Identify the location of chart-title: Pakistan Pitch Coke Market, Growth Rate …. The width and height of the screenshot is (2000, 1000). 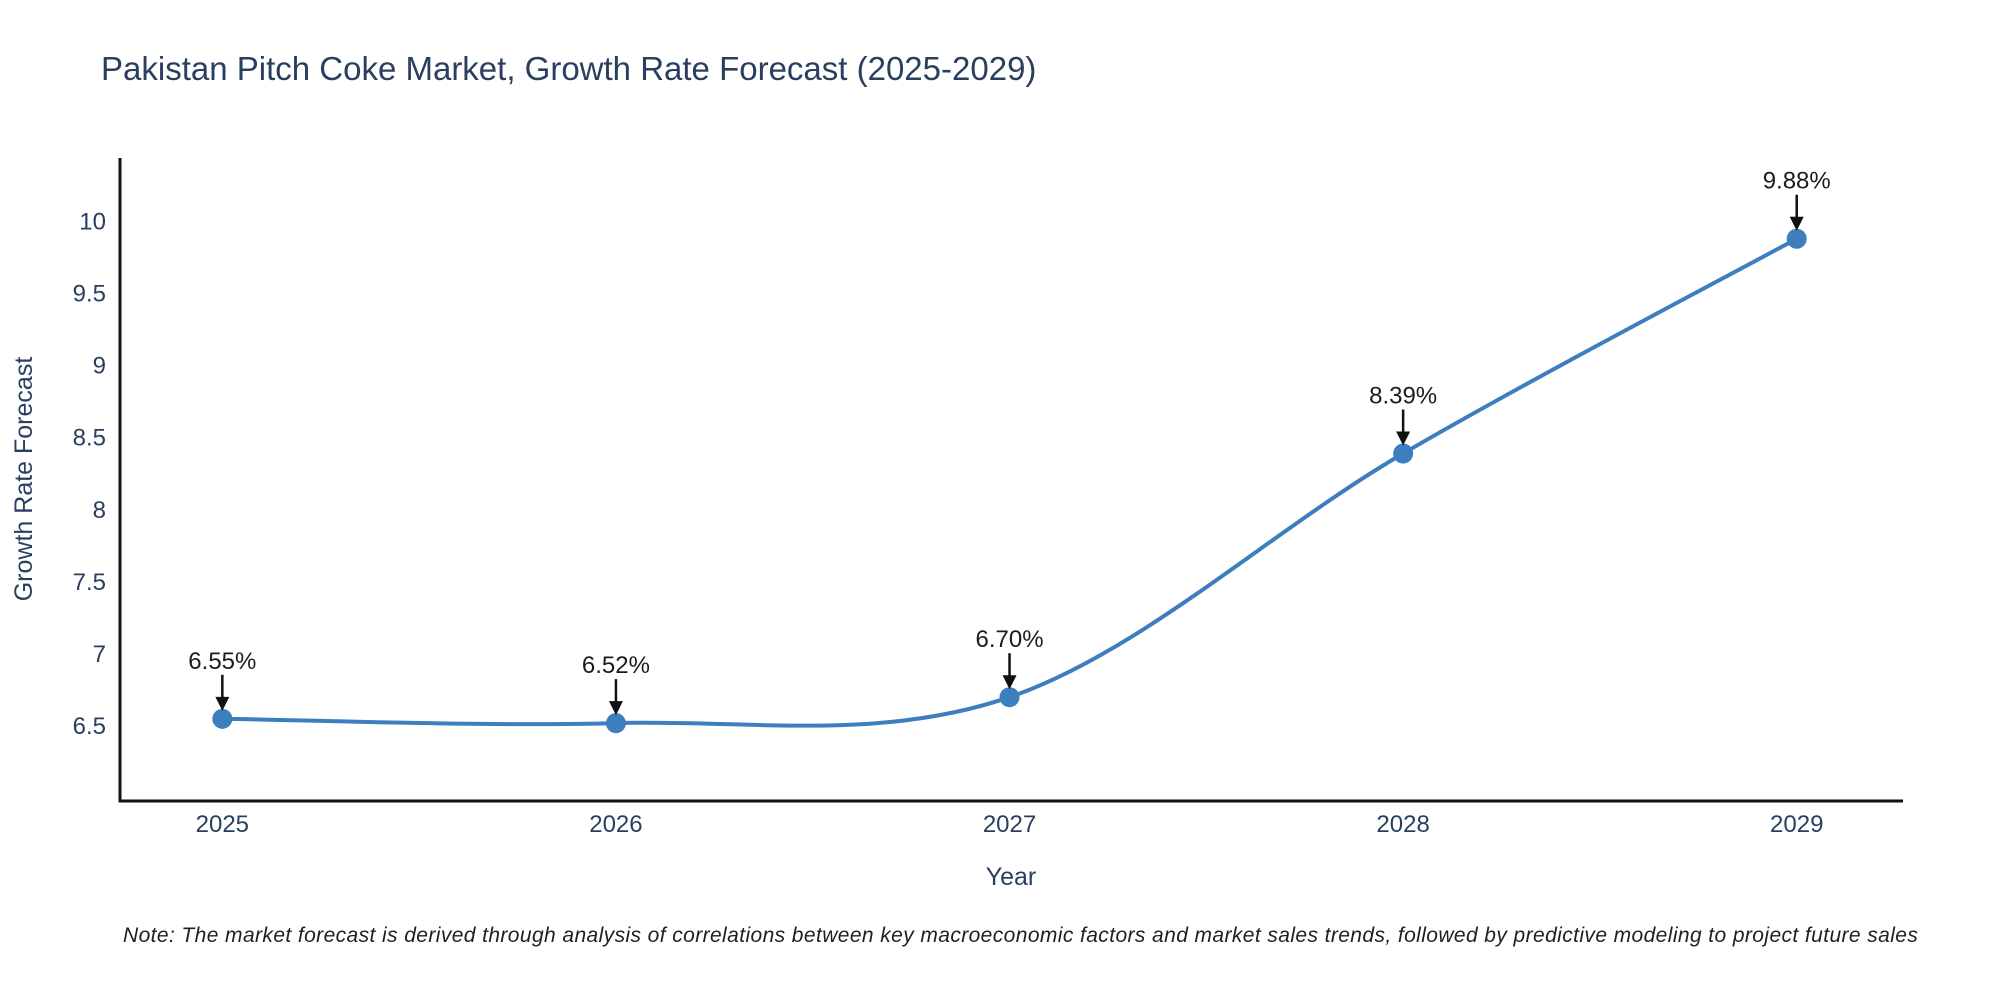
(569, 68).